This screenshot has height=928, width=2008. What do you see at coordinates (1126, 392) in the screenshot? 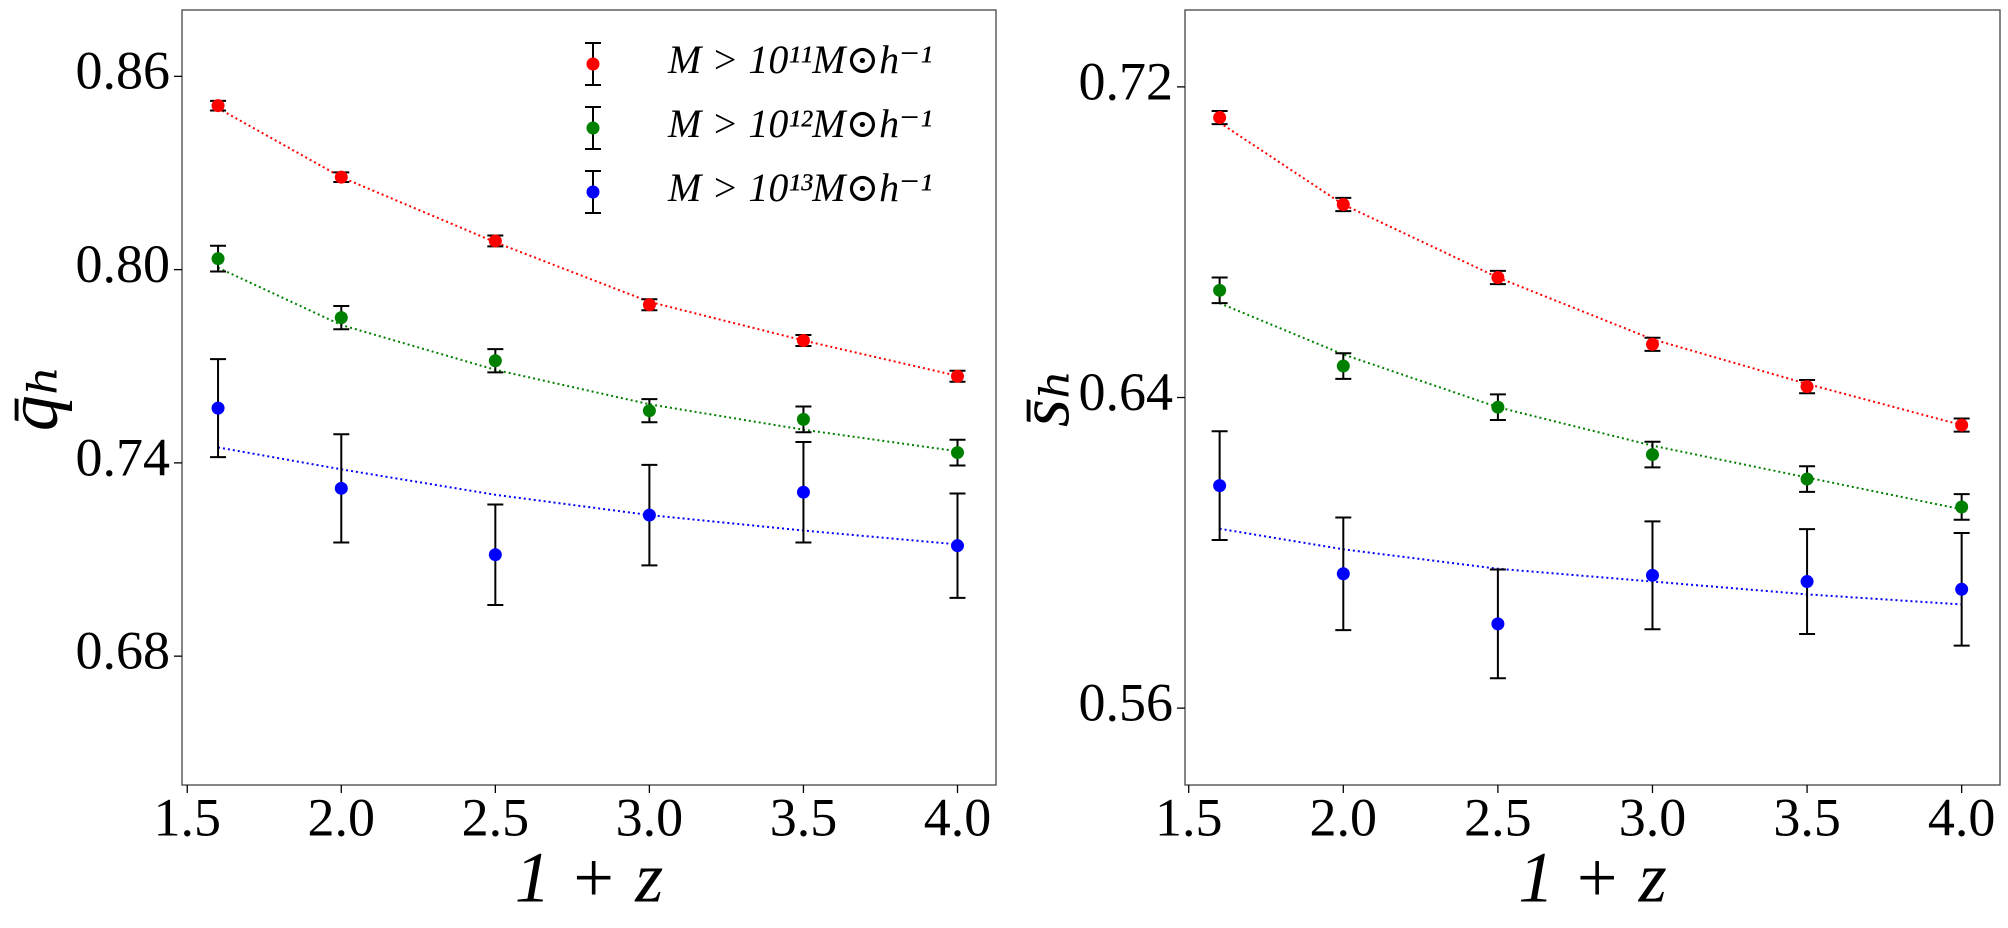
I see `y-tick-label: 0.64` at bounding box center [1126, 392].